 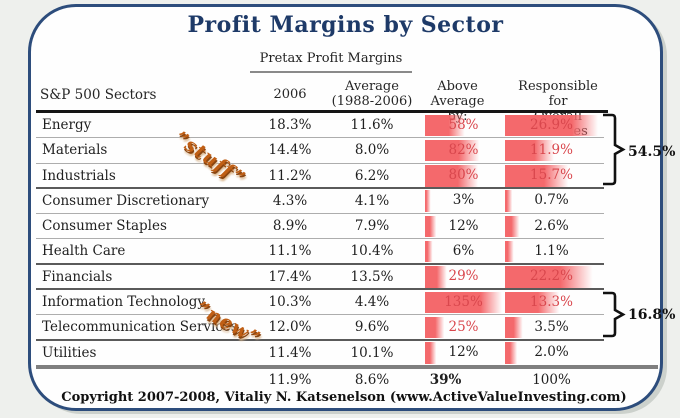 I want to click on table-row: Consumer Staples 8.9% 7.9% 12% 2.6%, so click(x=320, y=227).